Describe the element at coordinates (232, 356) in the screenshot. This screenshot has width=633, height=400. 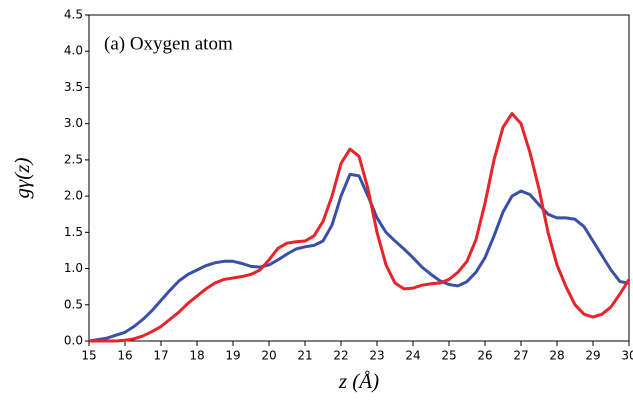
I see `x-tick-label: 19` at that location.